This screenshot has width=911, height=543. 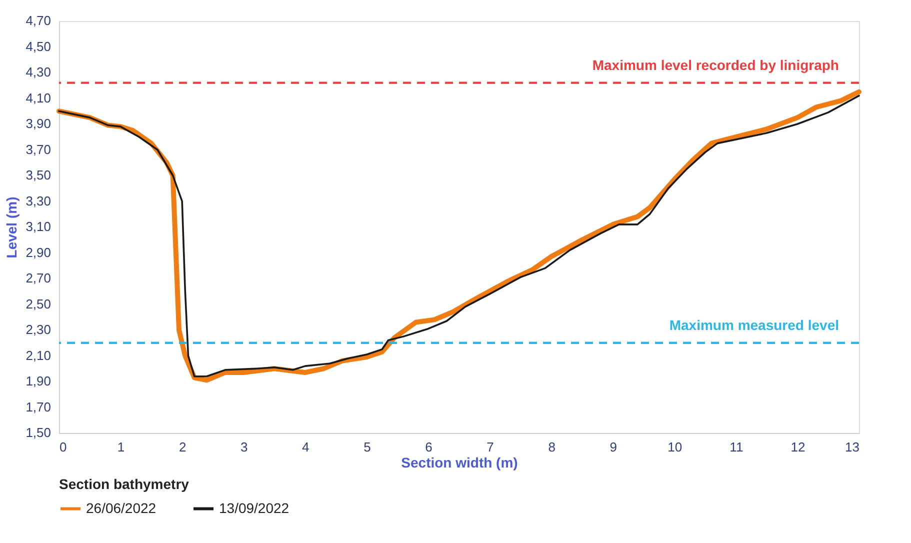 I want to click on y-tick-label: 4,70, so click(x=38, y=20).